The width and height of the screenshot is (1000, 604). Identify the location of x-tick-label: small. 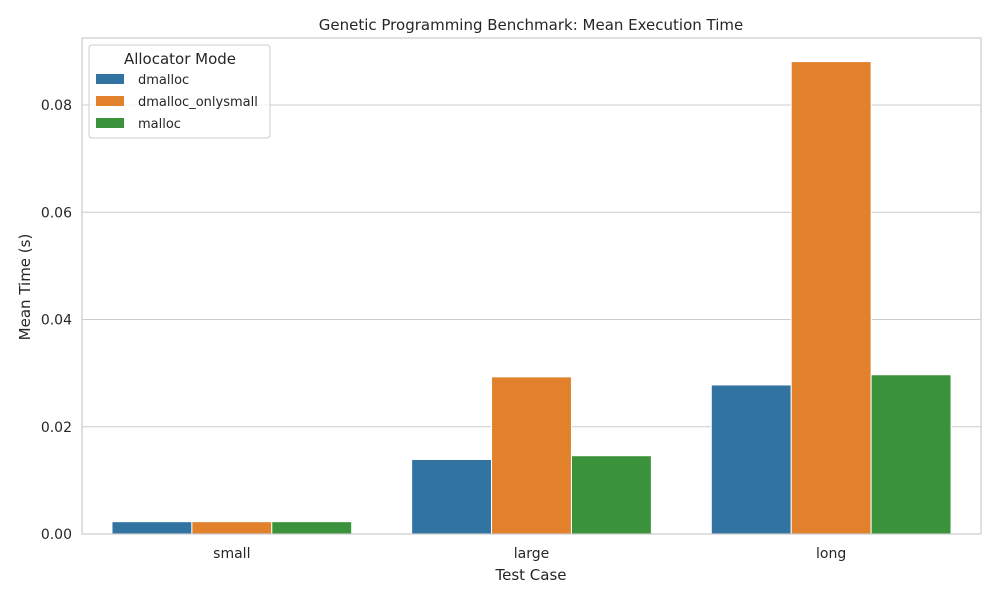
(231, 554).